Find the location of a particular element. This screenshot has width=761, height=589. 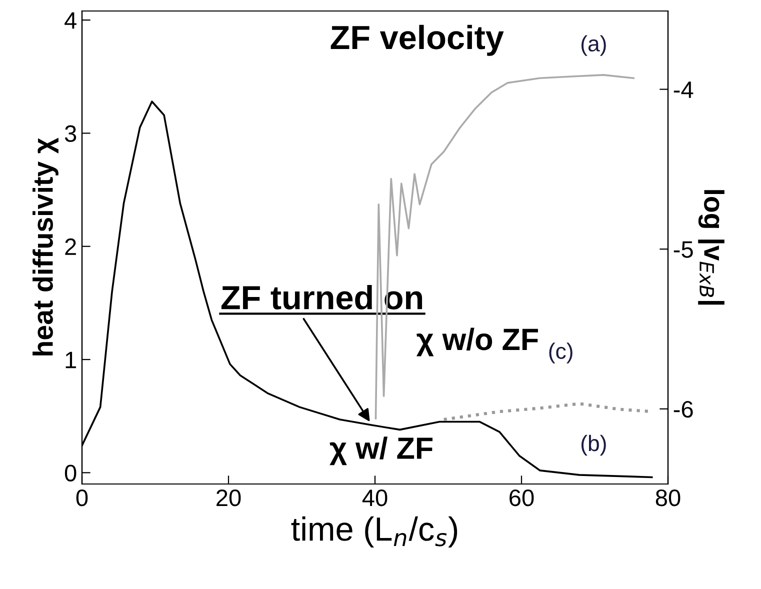

y-axis-title: heat diffusivity χ is located at coordinates (45, 247).